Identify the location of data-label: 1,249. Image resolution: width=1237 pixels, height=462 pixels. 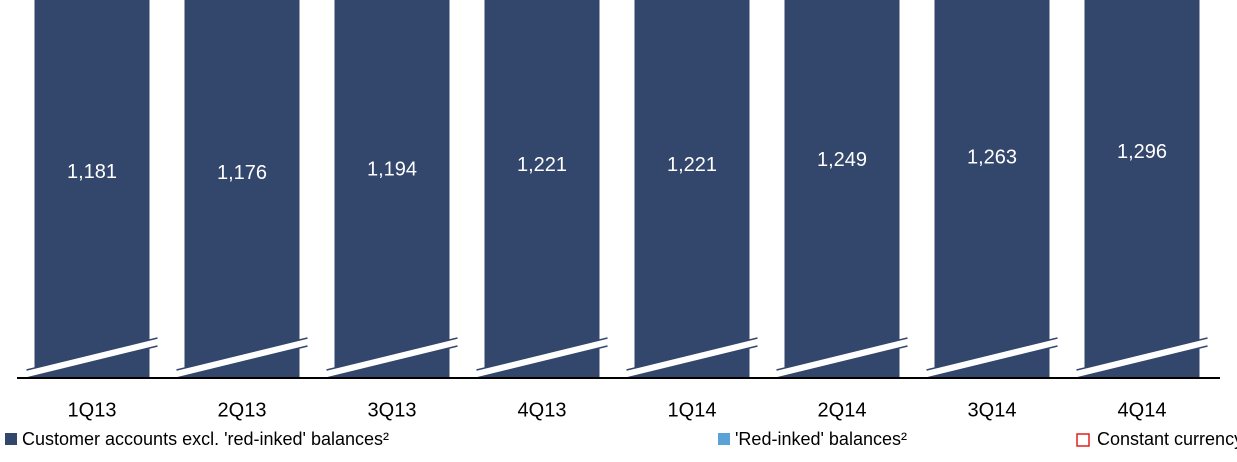
(842, 160).